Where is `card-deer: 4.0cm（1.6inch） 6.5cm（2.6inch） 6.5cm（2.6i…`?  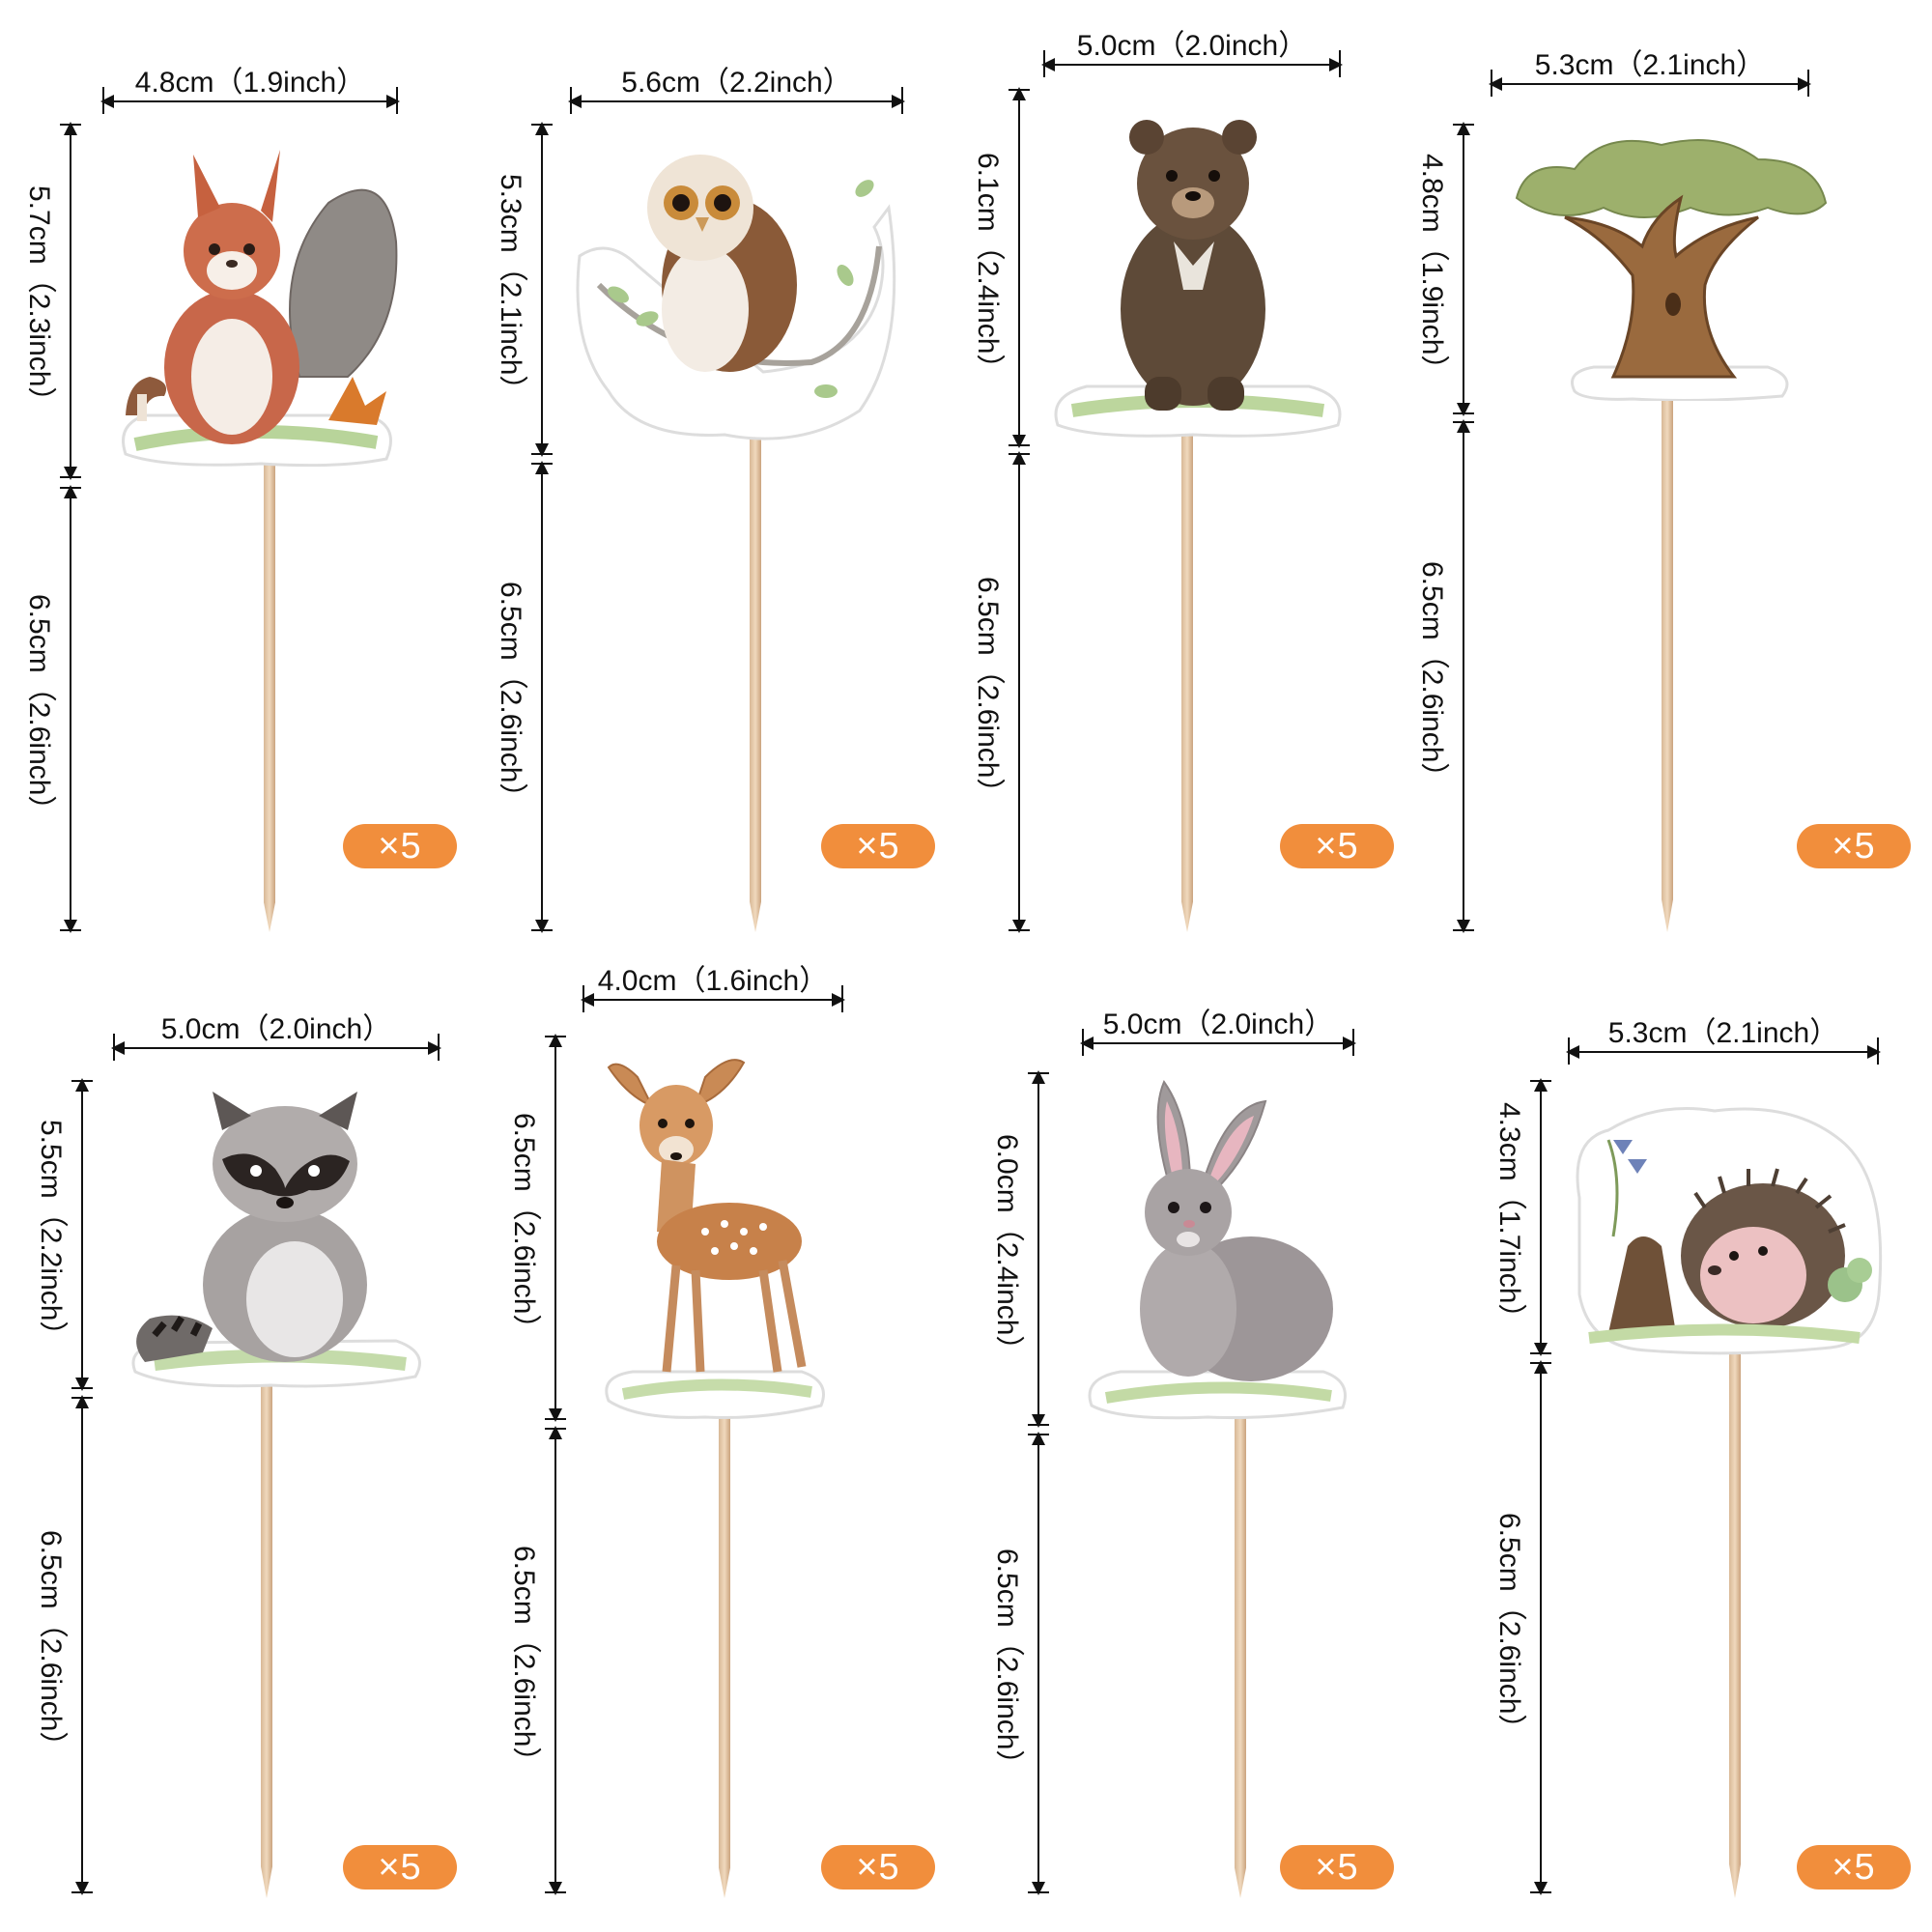 card-deer: 4.0cm（1.6inch） 6.5cm（2.6inch） 6.5cm（2.6i… is located at coordinates (724, 1448).